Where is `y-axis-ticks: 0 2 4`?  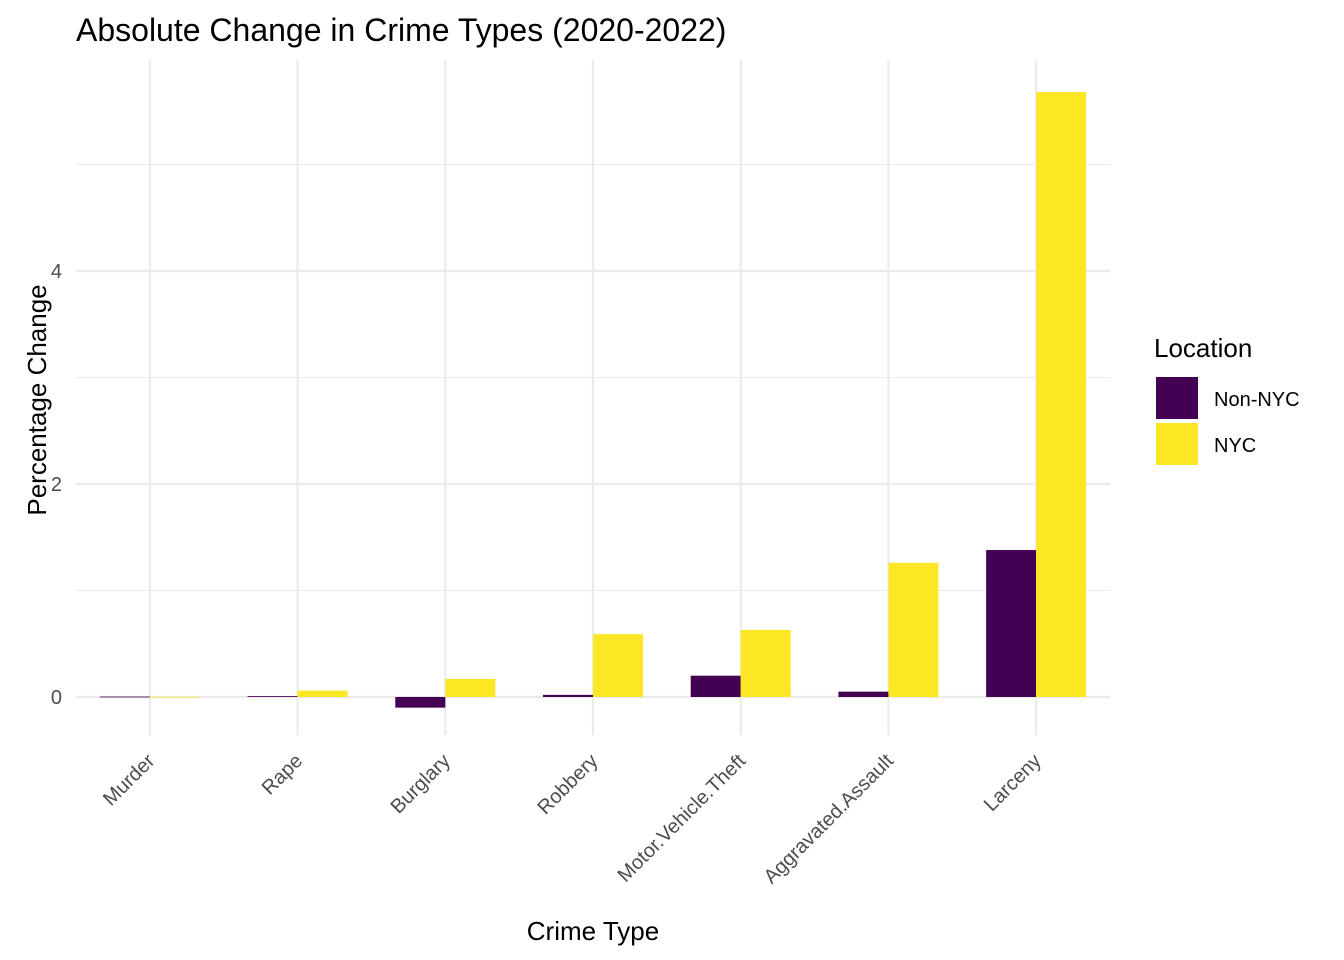 y-axis-ticks: 0 2 4 is located at coordinates (56, 485).